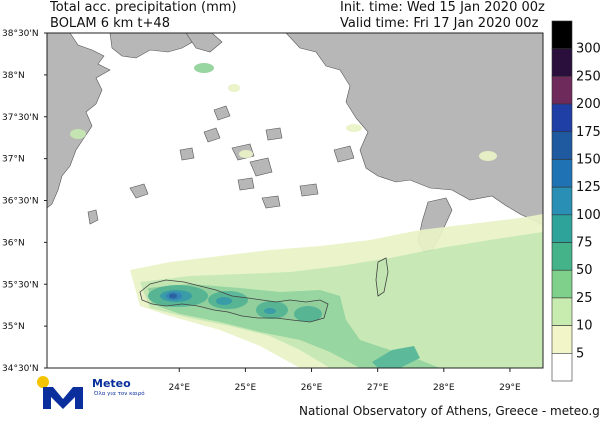 The height and width of the screenshot is (421, 600). What do you see at coordinates (378, 388) in the screenshot?
I see `longitude-label: 27°E` at bounding box center [378, 388].